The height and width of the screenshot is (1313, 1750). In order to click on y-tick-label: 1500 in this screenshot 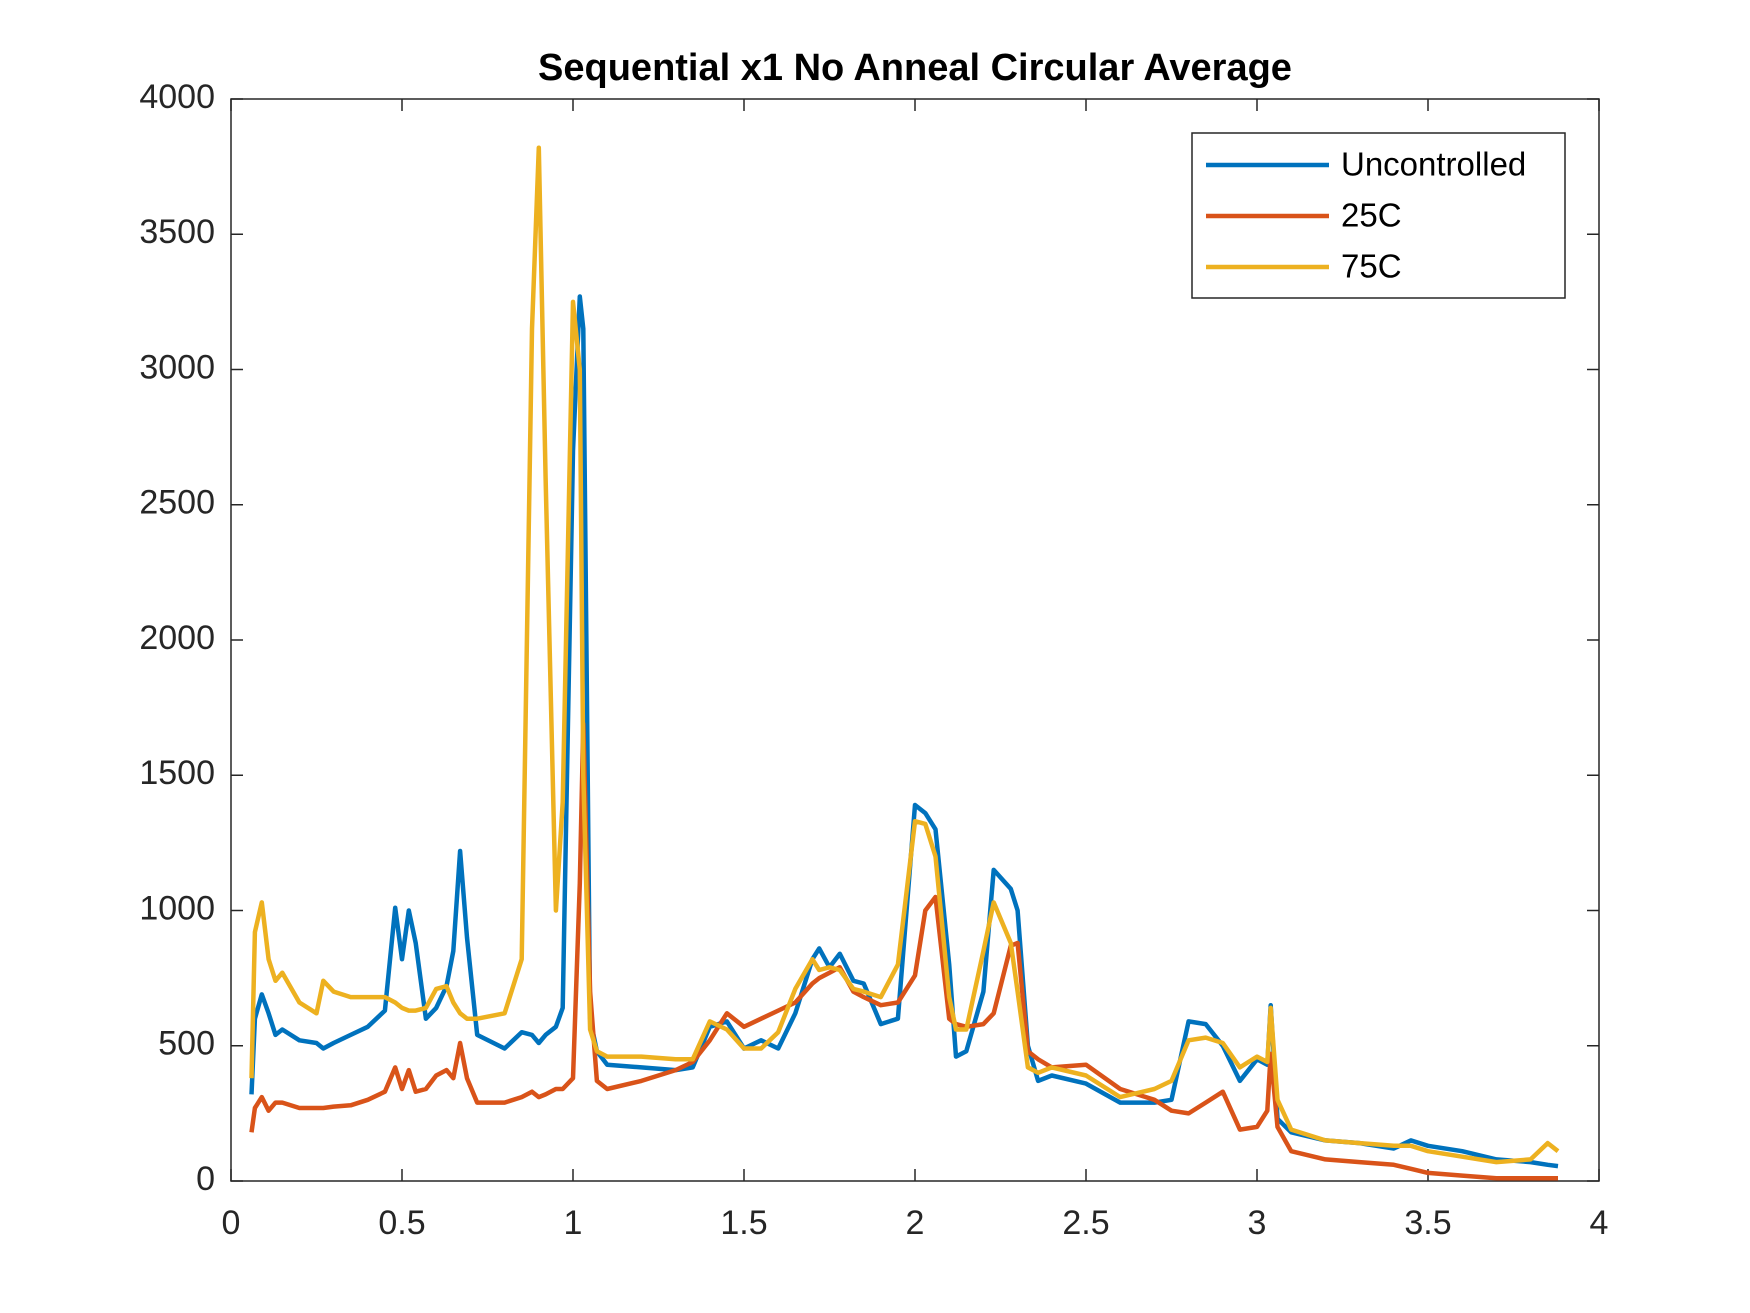, I will do `click(177, 773)`.